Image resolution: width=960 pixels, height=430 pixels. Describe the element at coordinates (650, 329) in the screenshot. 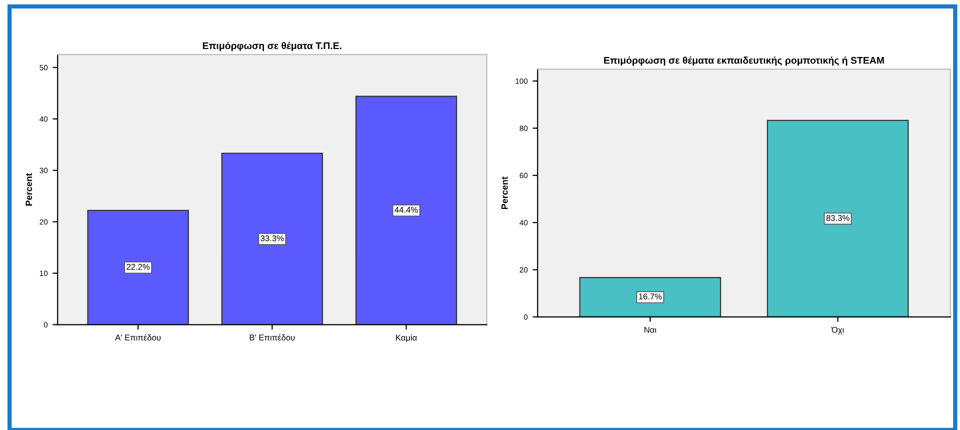

I see `x-tick-label: Ναι` at that location.